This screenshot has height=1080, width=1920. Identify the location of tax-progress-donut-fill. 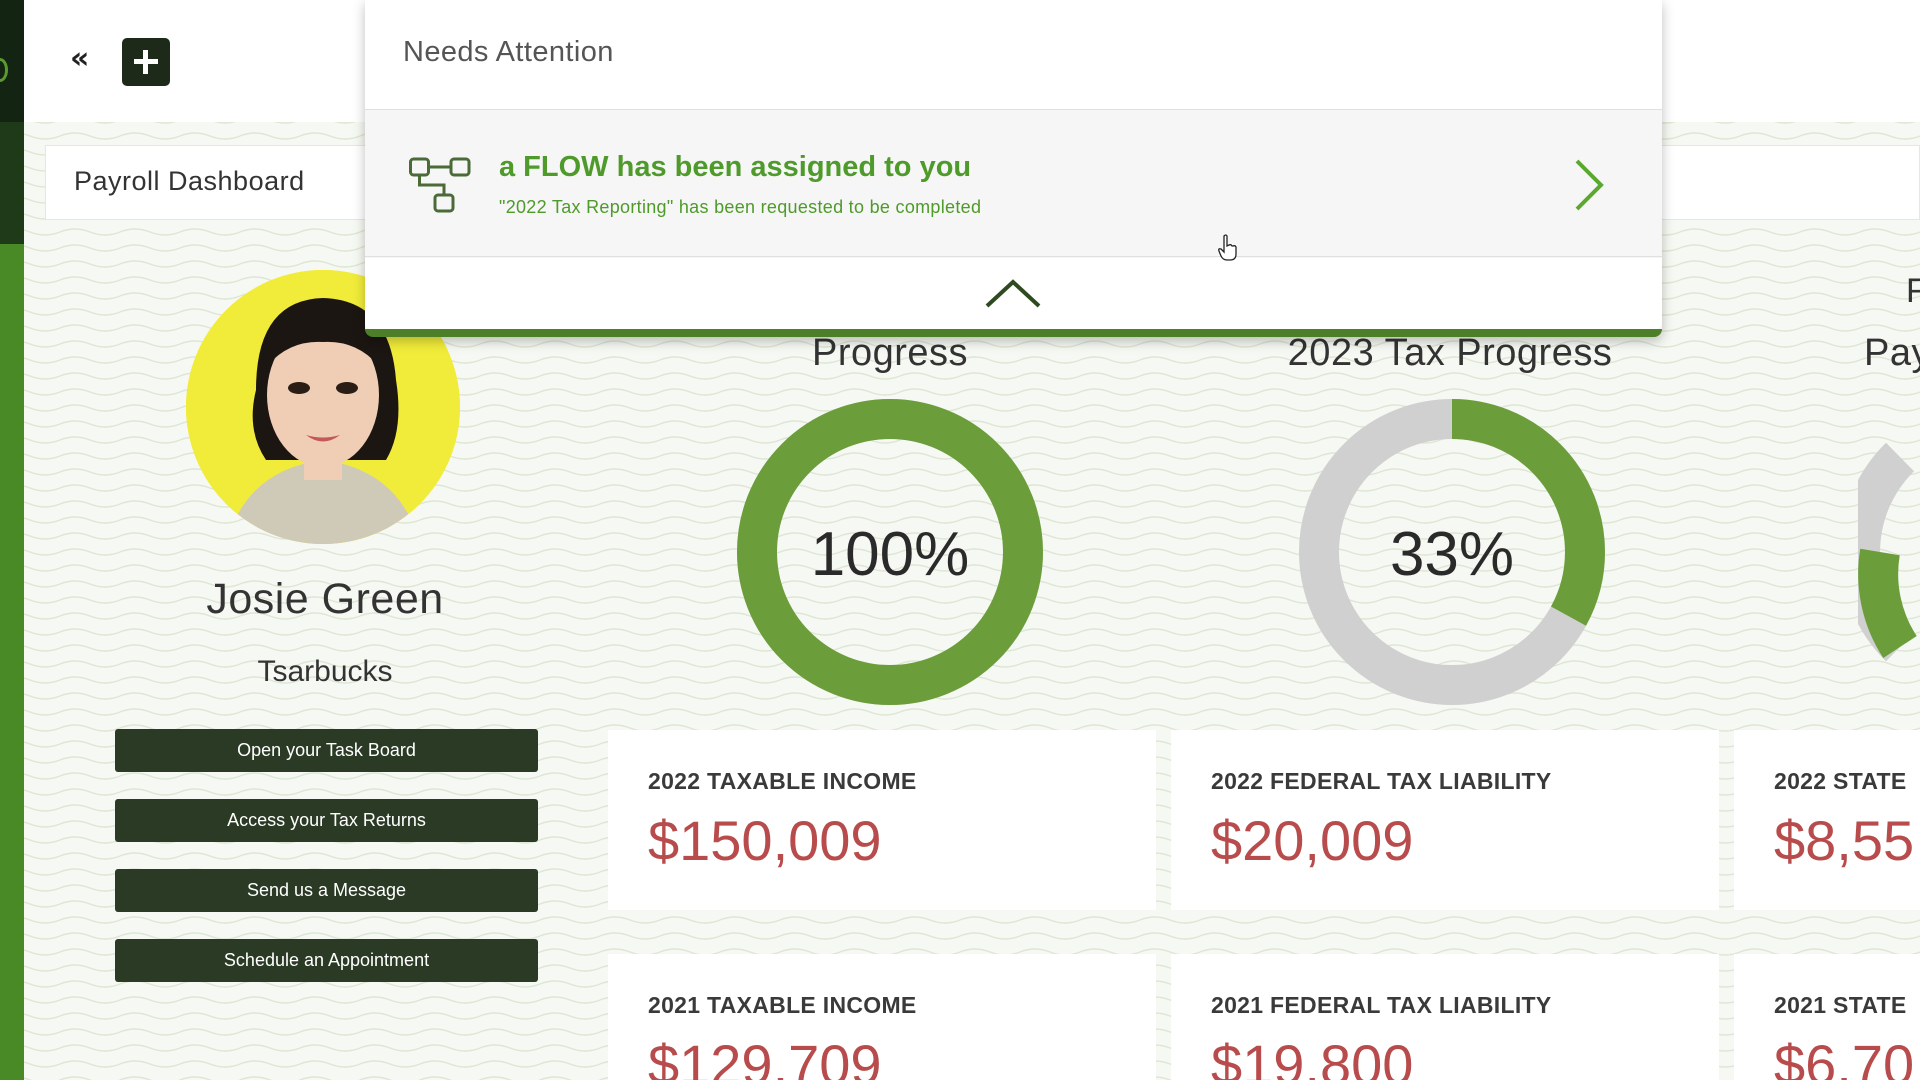
(1452, 552).